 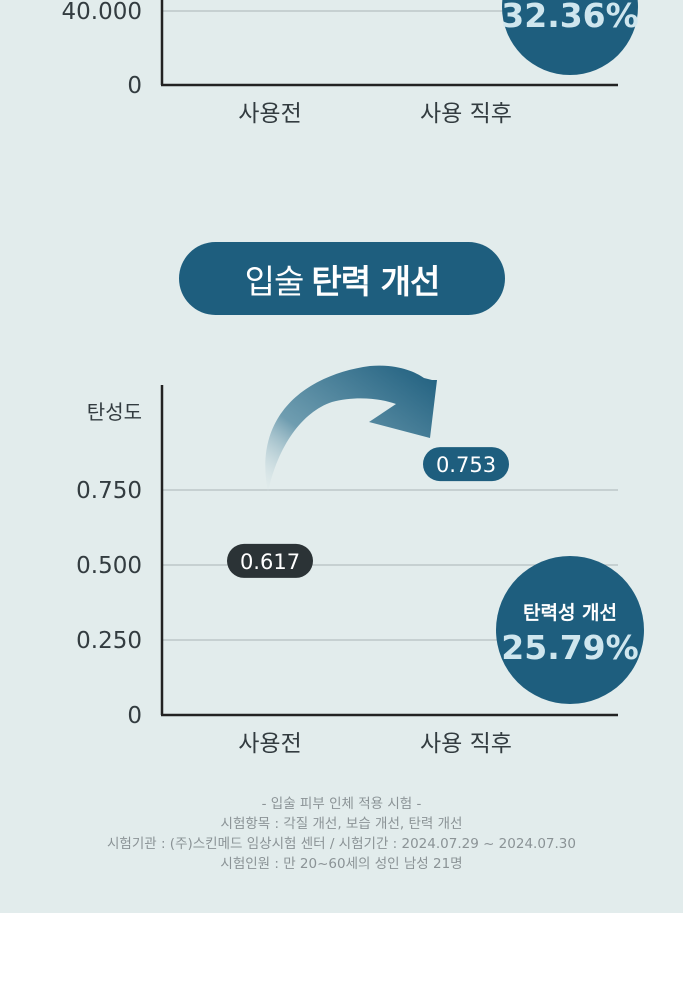 I want to click on y-tick-label-0.250: 0.250, so click(x=109, y=641).